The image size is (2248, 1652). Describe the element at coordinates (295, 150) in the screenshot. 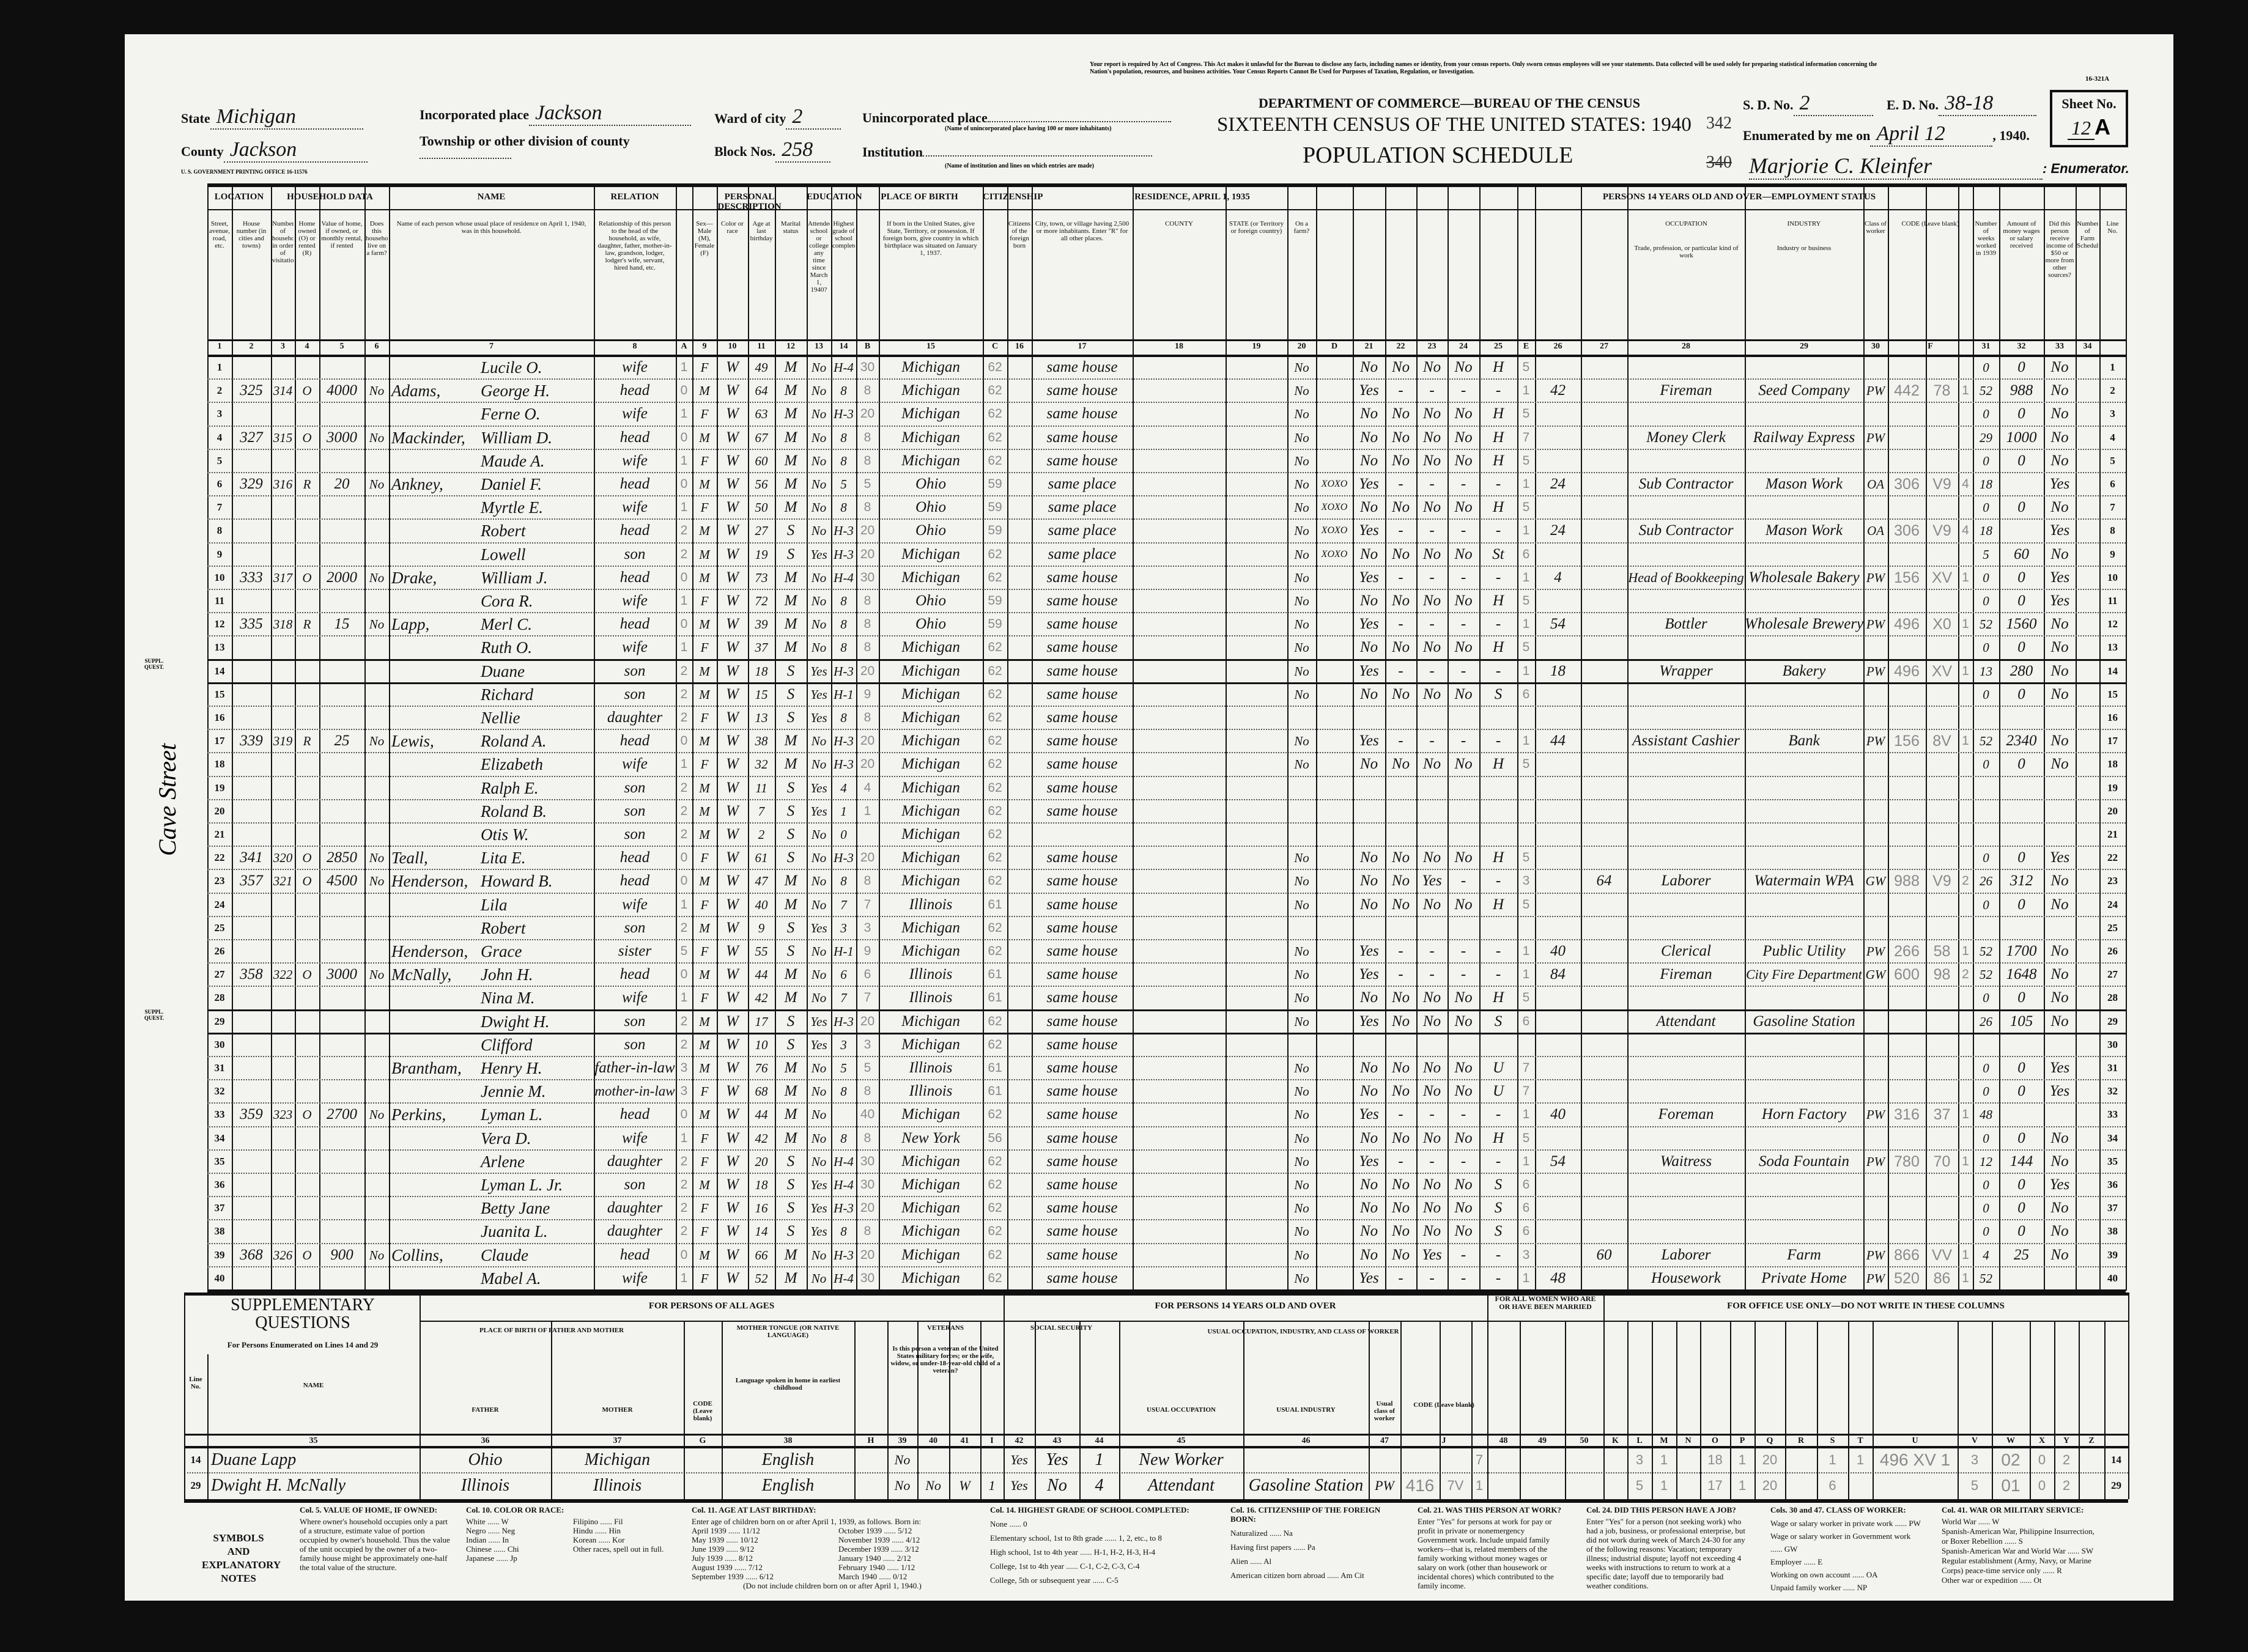

I see `county-value: Jackson` at that location.